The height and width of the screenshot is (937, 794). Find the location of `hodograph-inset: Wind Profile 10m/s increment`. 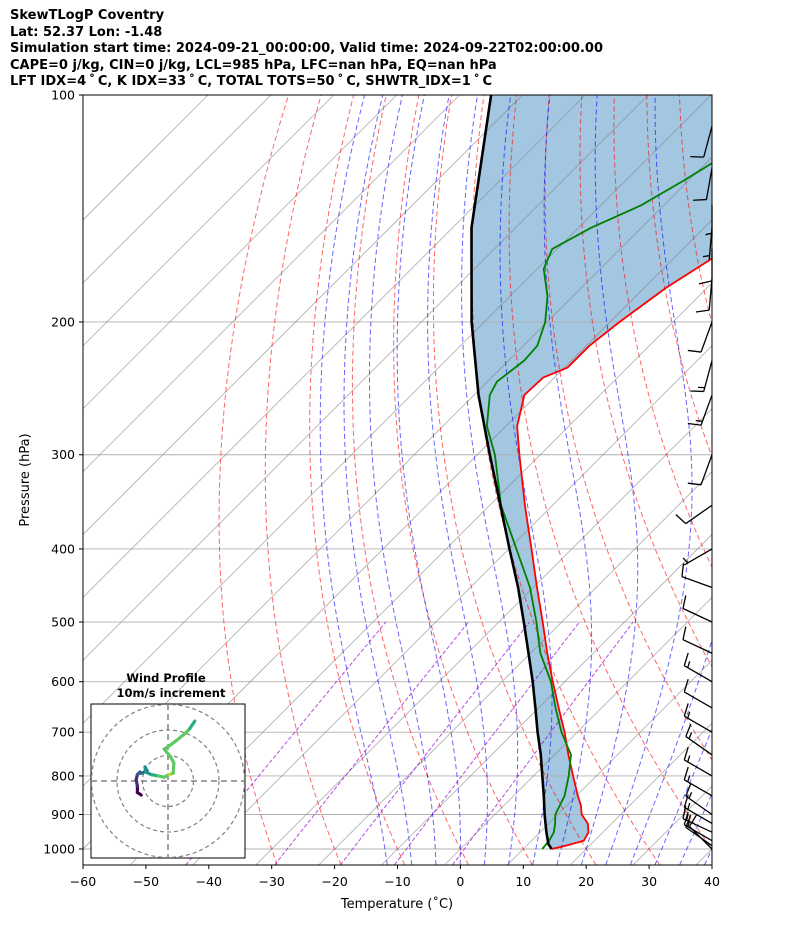

hodograph-inset: Wind Profile 10m/s increment is located at coordinates (168, 765).